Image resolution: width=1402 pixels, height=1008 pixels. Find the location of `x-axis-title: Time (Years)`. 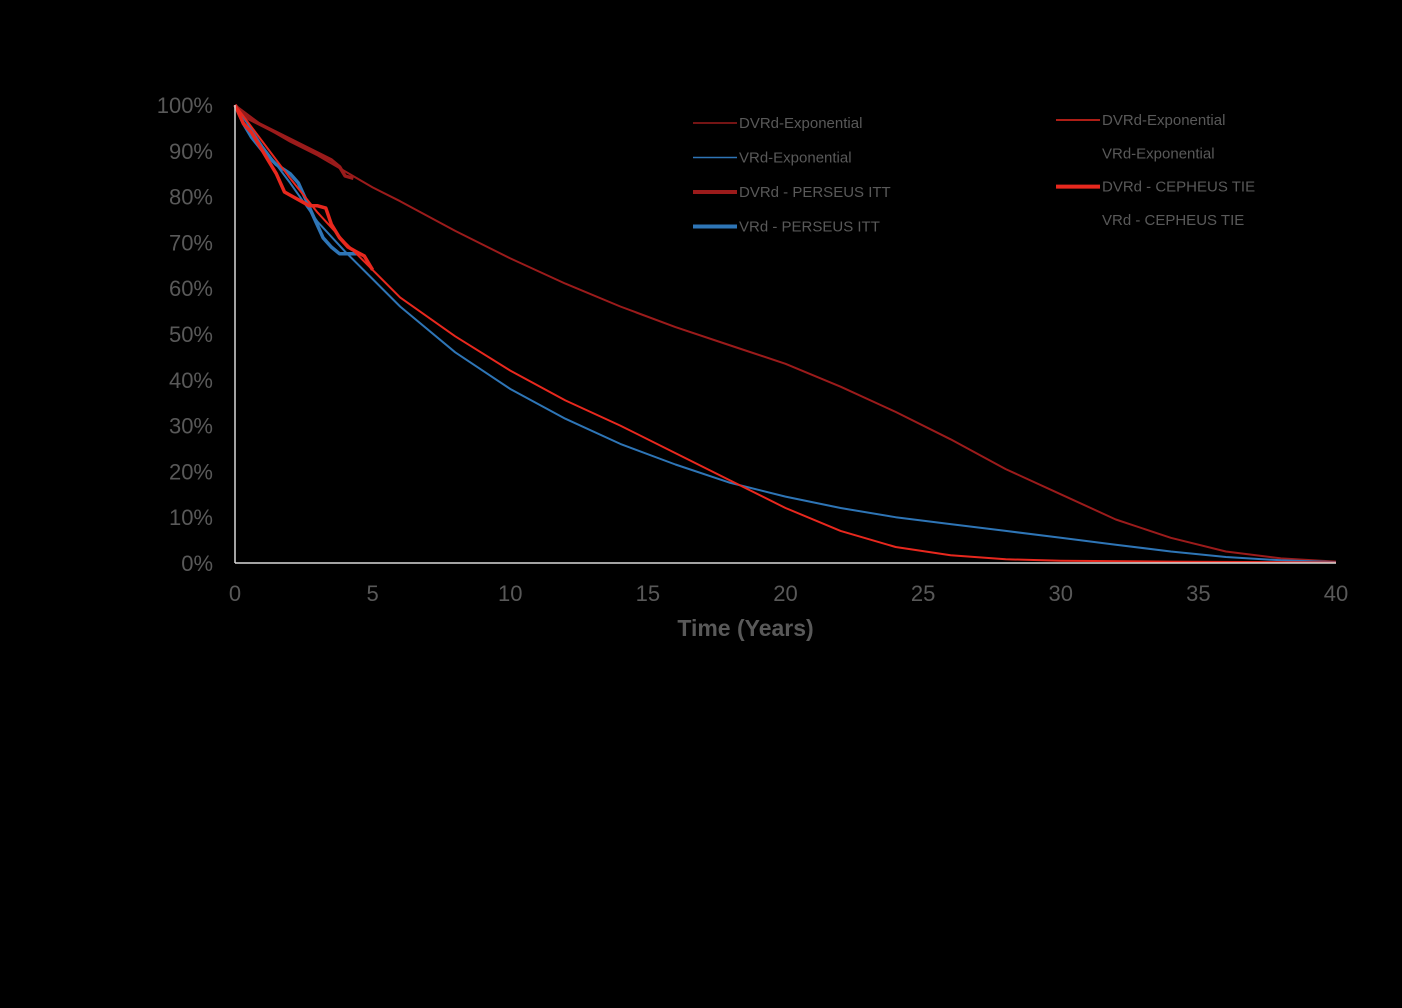

x-axis-title: Time (Years) is located at coordinates (745, 628).